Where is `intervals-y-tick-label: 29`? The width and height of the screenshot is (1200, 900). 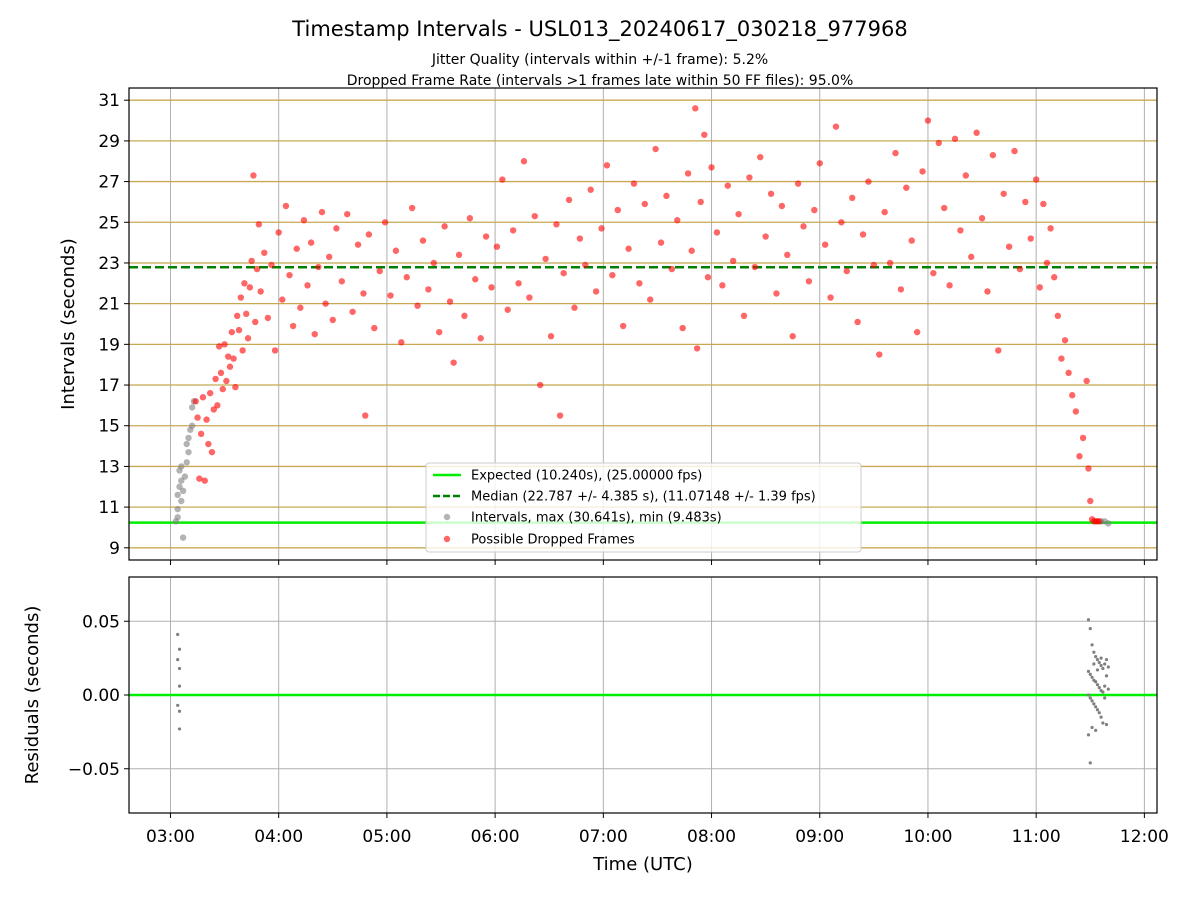 intervals-y-tick-label: 29 is located at coordinates (109, 142).